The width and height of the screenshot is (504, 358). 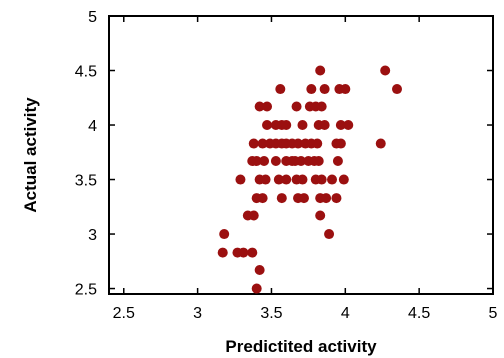 I want to click on x-tick-labels: 2.5 3 3.5 4 4.5 5, so click(x=305, y=313).